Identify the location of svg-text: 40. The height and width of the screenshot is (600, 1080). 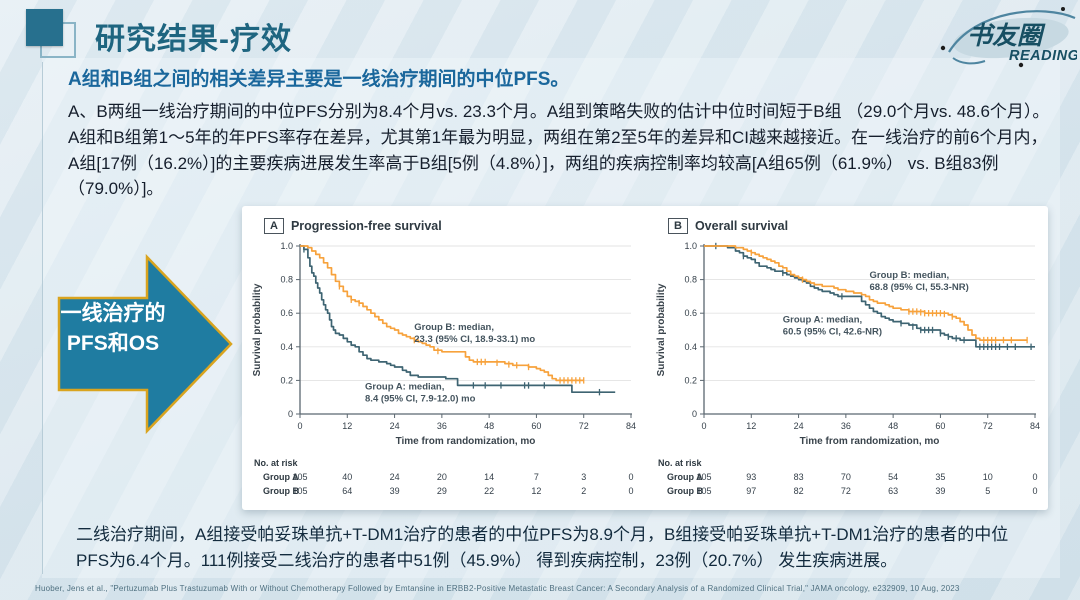
(347, 477).